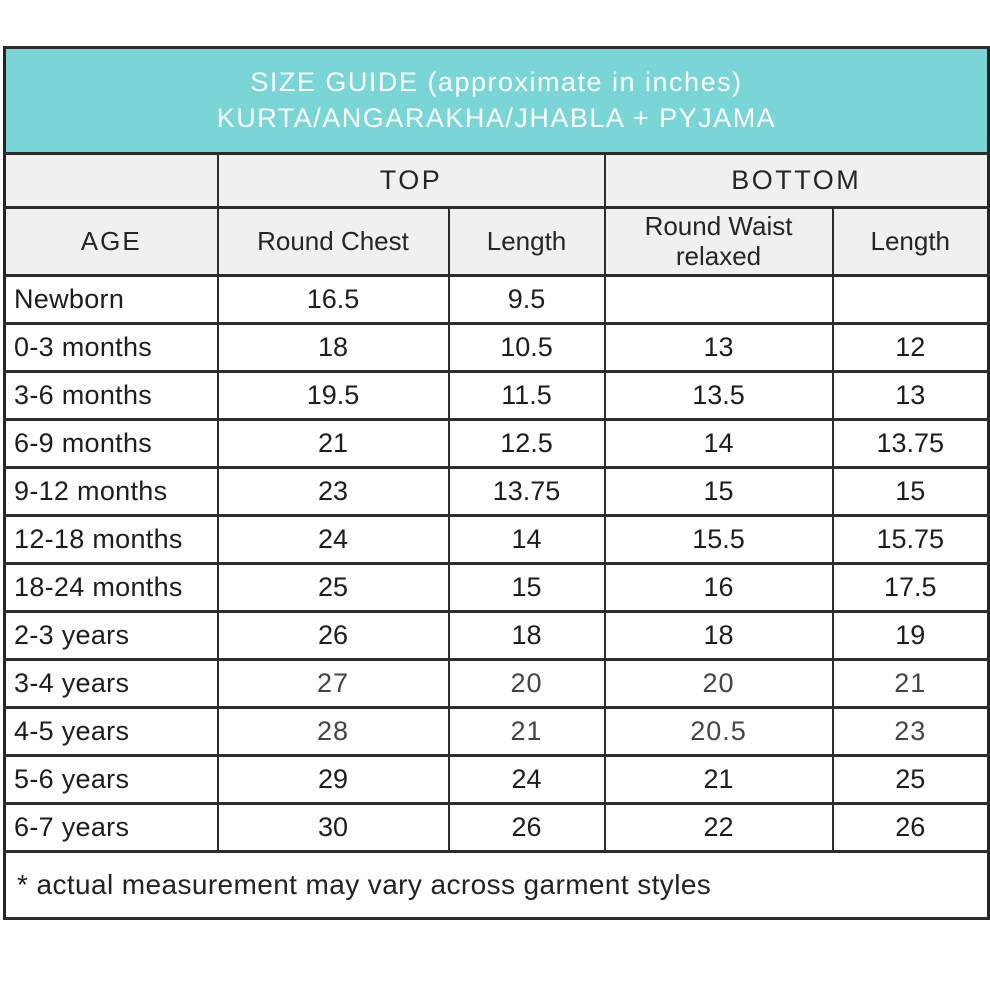 The width and height of the screenshot is (990, 990). Describe the element at coordinates (333, 827) in the screenshot. I see `cell-round-chest: 30` at that location.